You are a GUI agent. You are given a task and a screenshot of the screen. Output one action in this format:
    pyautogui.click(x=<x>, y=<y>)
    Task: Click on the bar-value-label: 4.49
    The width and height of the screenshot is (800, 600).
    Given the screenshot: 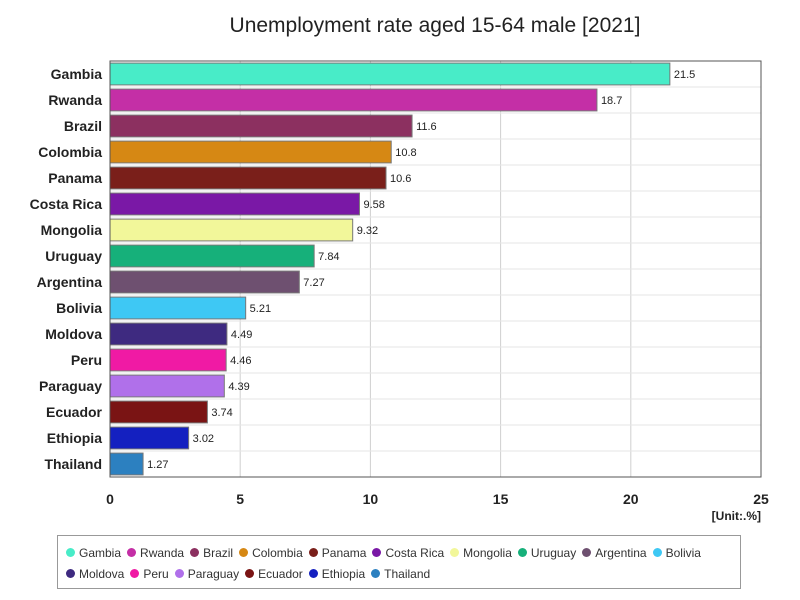 What is the action you would take?
    pyautogui.click(x=241, y=335)
    